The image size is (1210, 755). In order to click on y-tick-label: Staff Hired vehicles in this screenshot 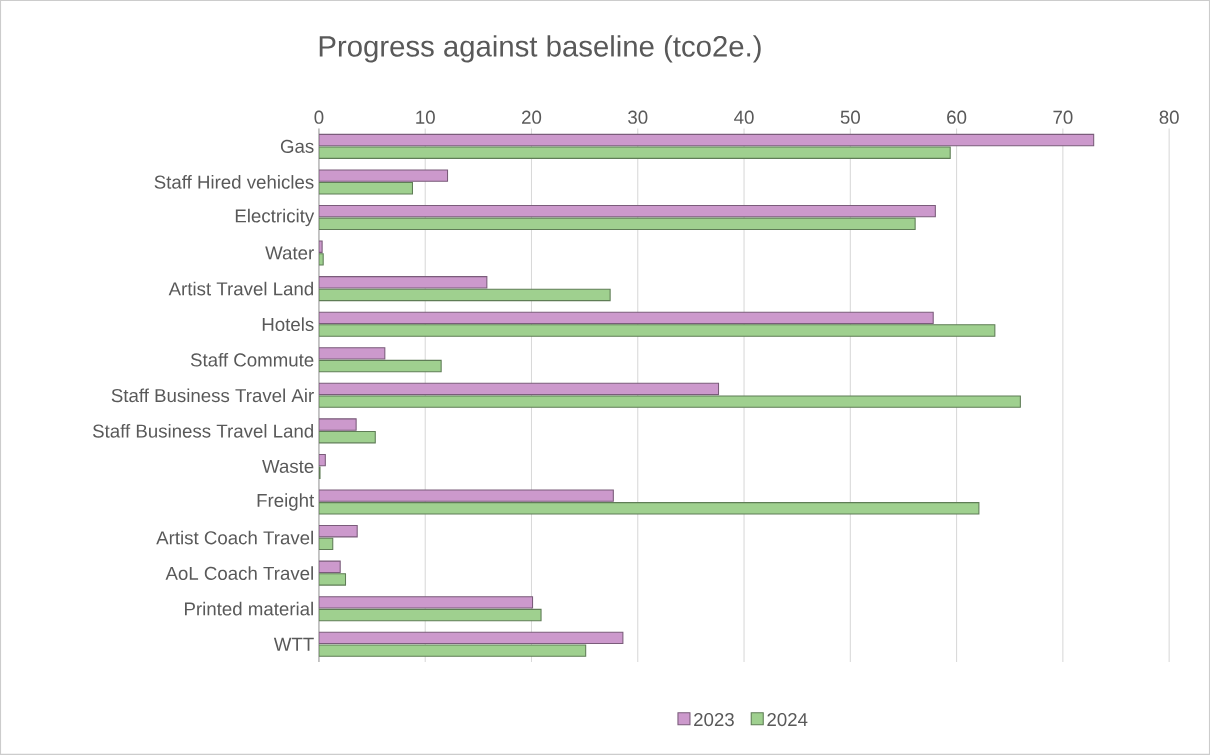, I will do `click(234, 182)`.